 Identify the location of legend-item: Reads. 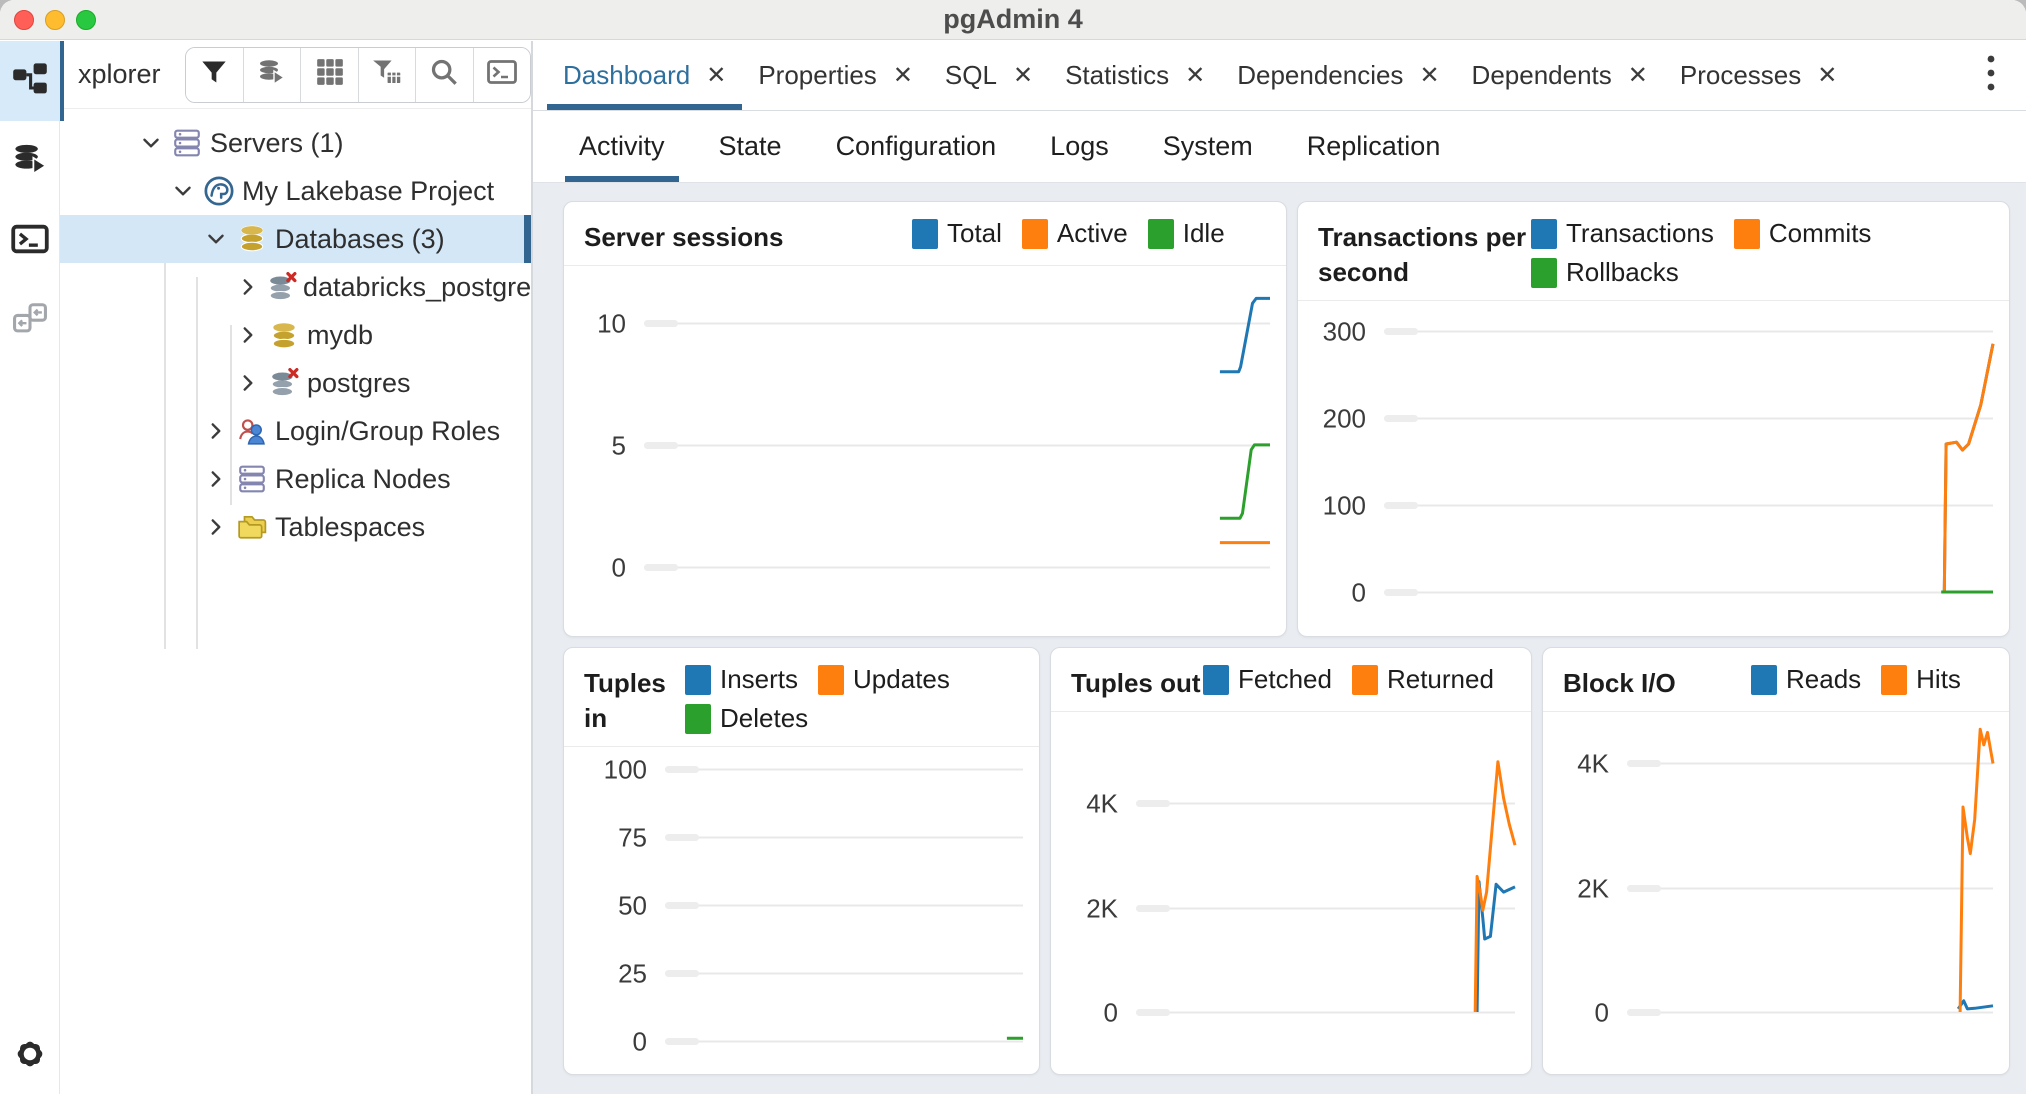
(1806, 679).